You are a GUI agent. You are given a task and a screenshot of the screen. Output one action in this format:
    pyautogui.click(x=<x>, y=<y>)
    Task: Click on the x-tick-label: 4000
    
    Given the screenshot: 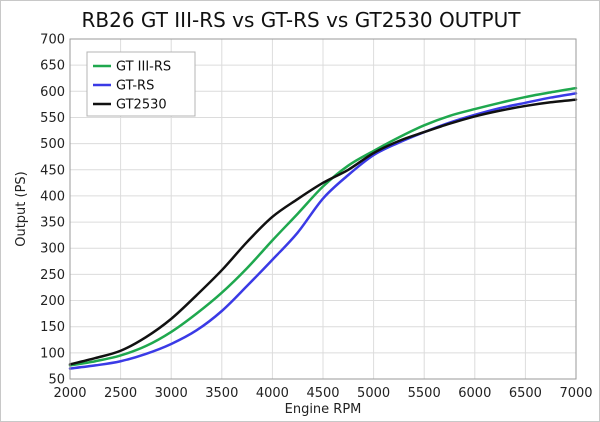 What is the action you would take?
    pyautogui.click(x=272, y=393)
    